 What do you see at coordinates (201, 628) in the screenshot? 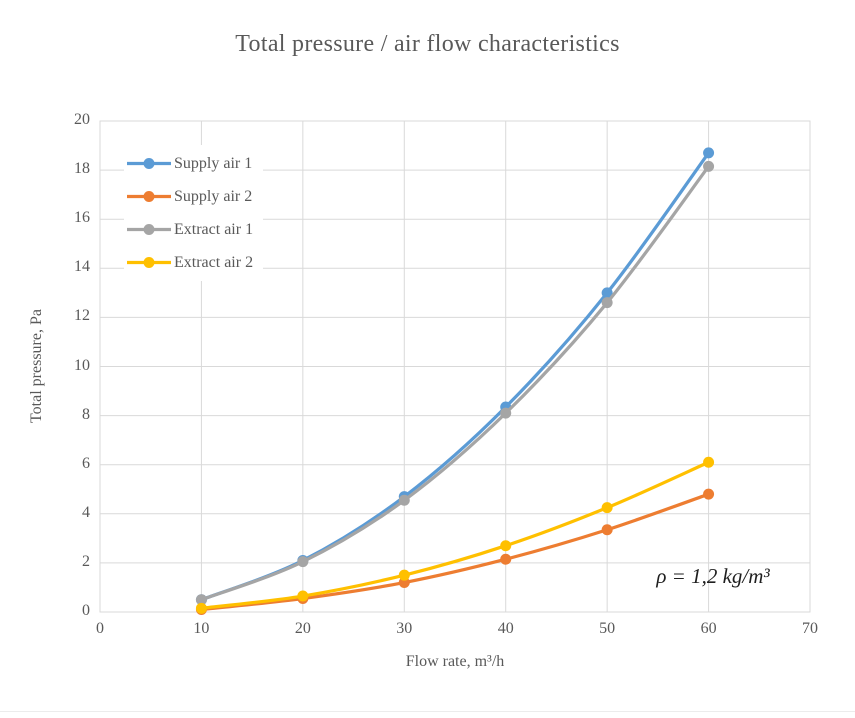
I see `x-tick-label: 10` at bounding box center [201, 628].